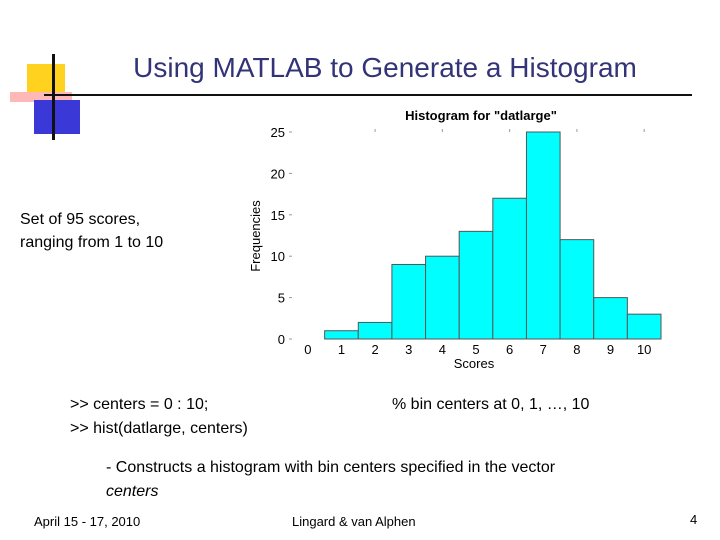 The height and width of the screenshot is (540, 720). I want to click on x-tick-label: 7, so click(543, 349).